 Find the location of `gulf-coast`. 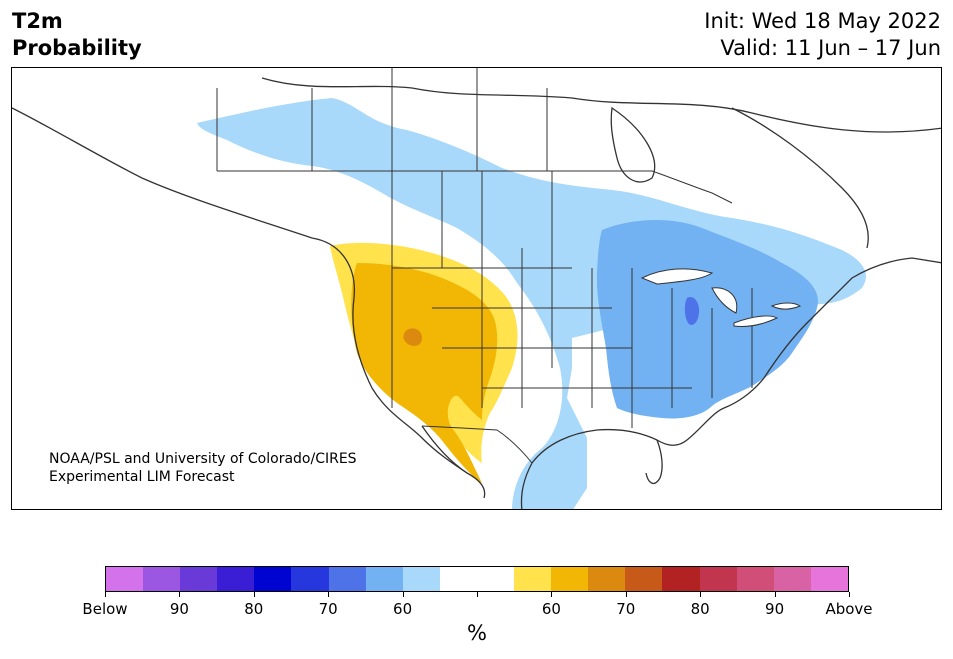

gulf-coast is located at coordinates (736, 360).